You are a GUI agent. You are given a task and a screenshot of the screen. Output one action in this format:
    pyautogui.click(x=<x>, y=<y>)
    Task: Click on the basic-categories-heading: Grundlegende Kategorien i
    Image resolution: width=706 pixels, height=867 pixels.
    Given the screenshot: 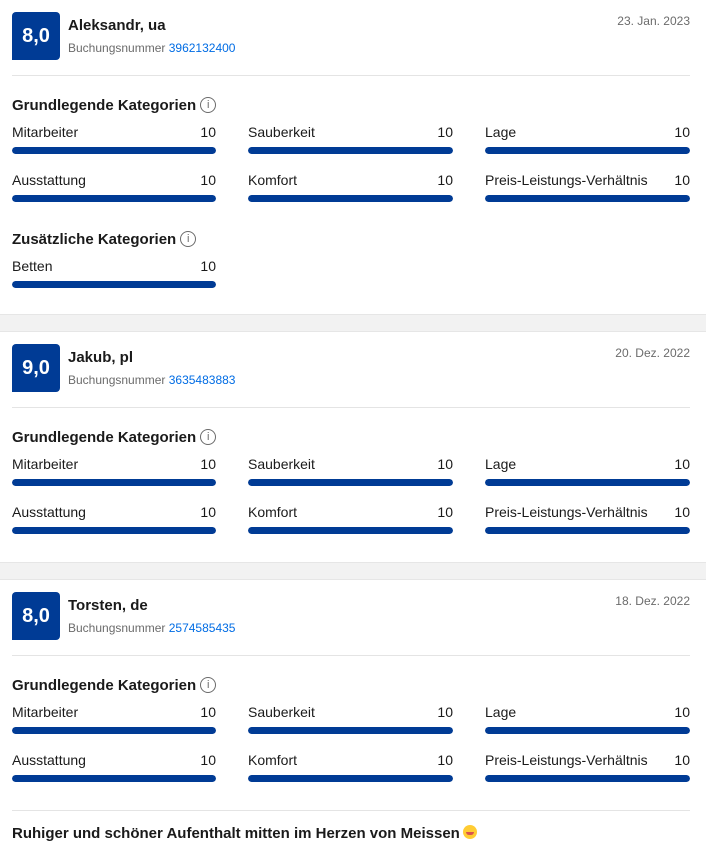 What is the action you would take?
    pyautogui.click(x=351, y=105)
    